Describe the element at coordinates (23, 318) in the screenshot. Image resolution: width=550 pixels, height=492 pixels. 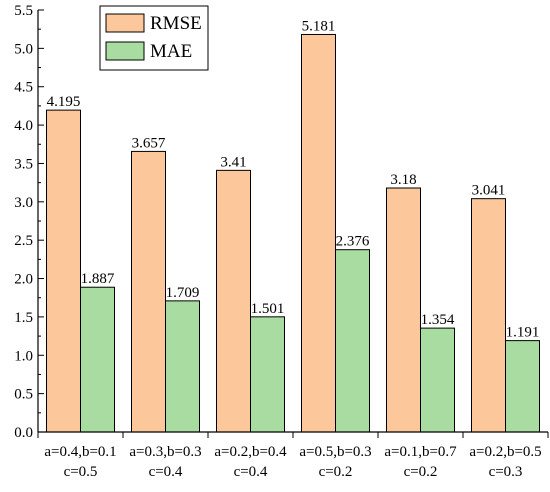
I see `y-tick-label-3: 1.5` at that location.